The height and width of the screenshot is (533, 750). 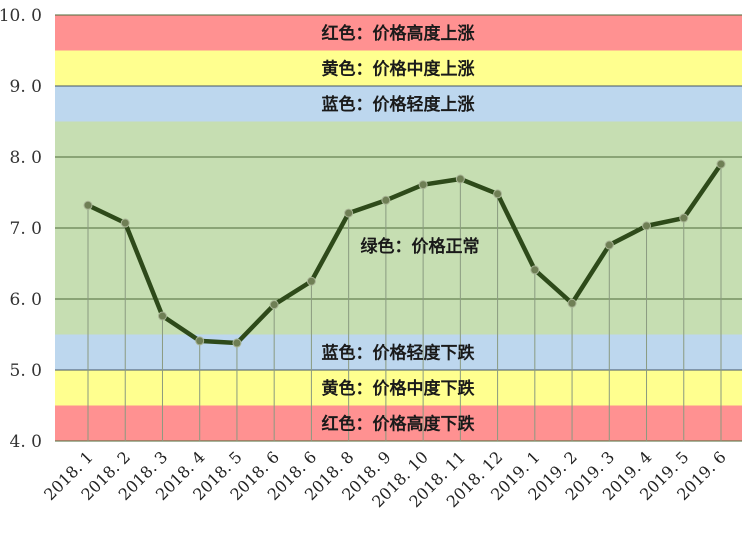 I want to click on band-label: 黄色：价格中度下跌, so click(x=399, y=388).